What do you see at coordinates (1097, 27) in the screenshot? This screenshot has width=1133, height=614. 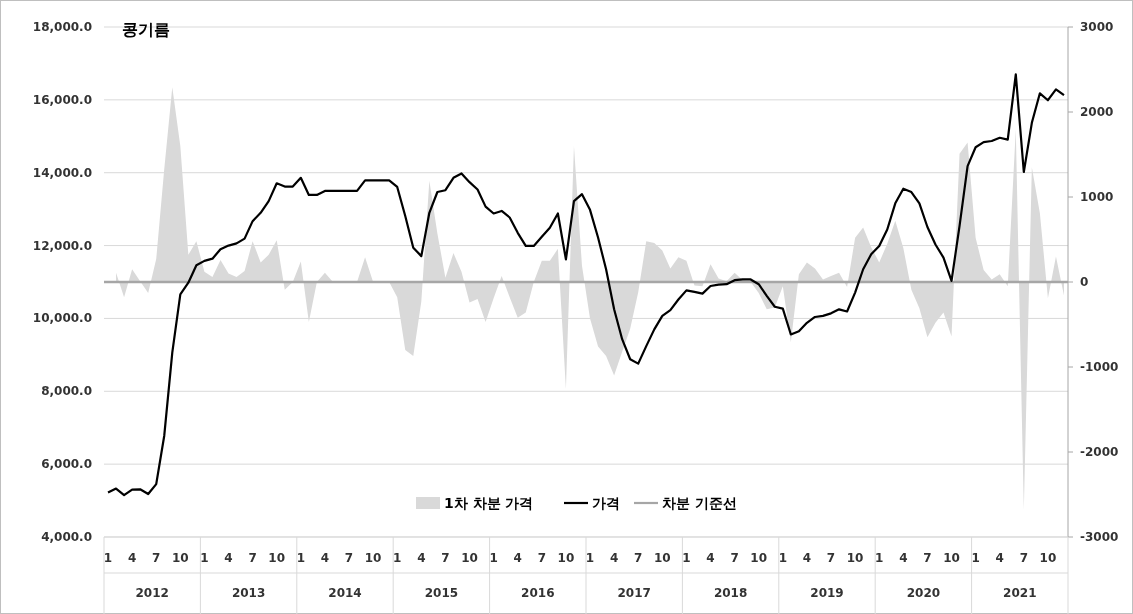 I see `y2-tick-label: 3000` at bounding box center [1097, 27].